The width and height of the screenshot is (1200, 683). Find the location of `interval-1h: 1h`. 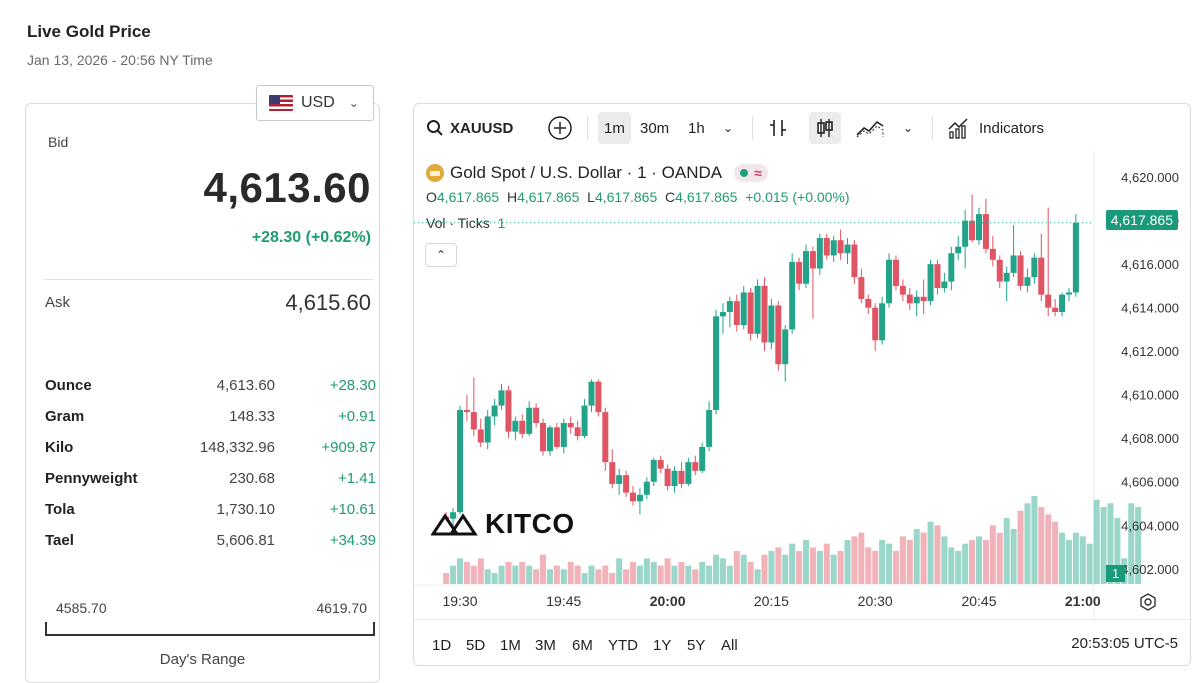

interval-1h: 1h is located at coordinates (696, 128).